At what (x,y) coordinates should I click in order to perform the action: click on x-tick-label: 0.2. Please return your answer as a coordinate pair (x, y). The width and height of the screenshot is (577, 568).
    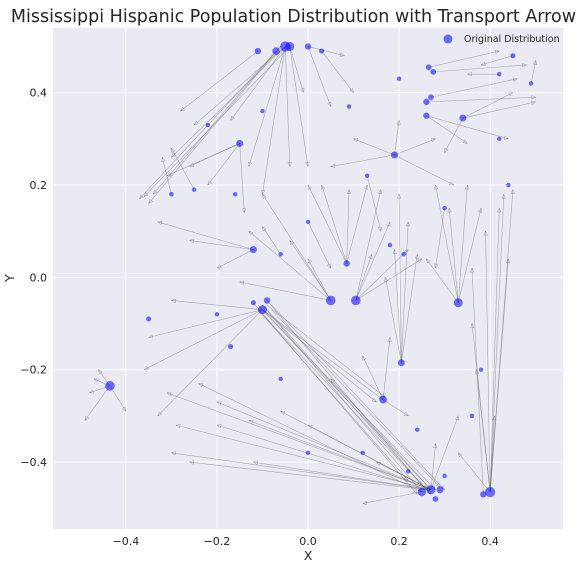
    Looking at the image, I should click on (399, 541).